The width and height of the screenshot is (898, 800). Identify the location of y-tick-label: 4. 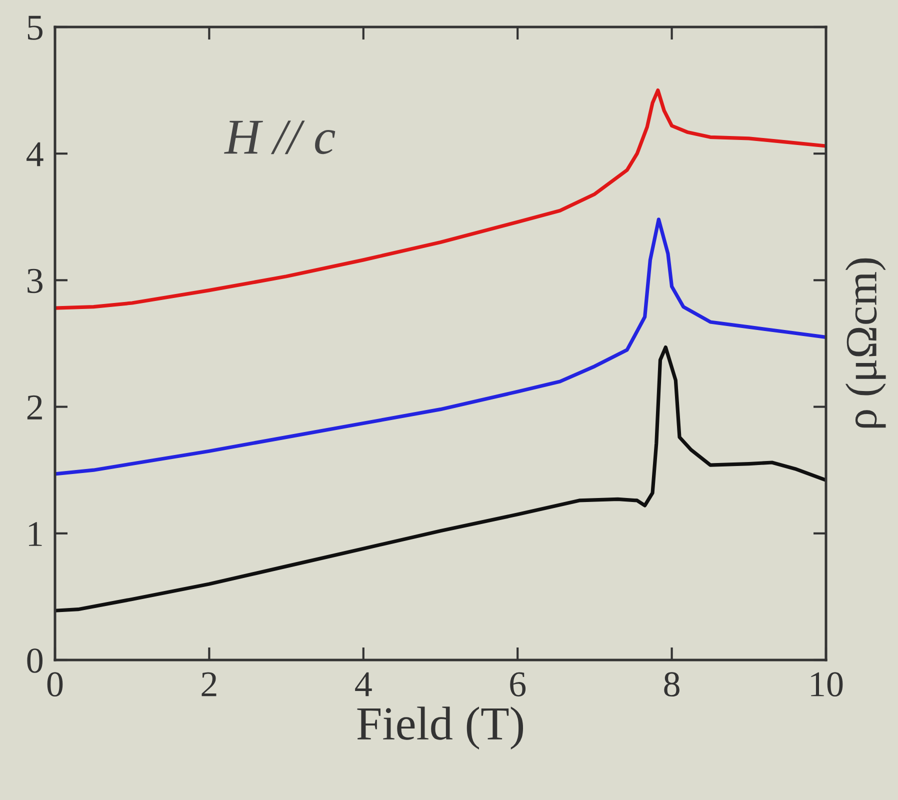
(35, 154).